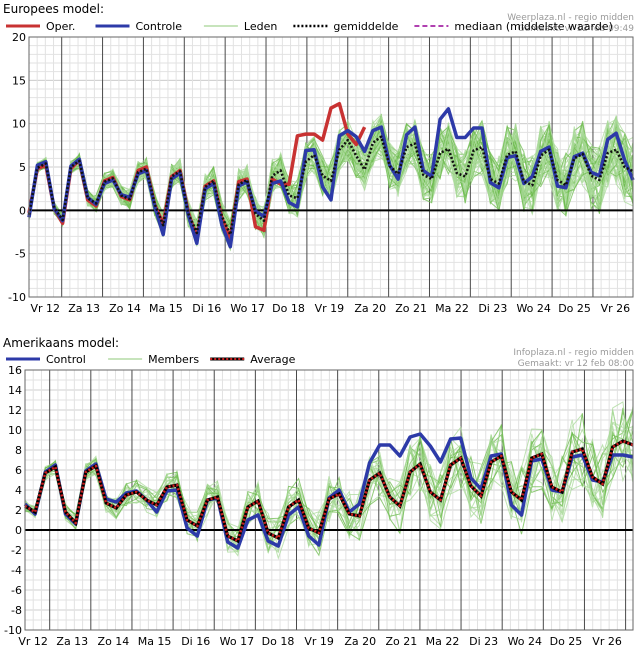 Image resolution: width=639 pixels, height=651 pixels. Describe the element at coordinates (16, 570) in the screenshot. I see `y-tick-label: -4` at that location.